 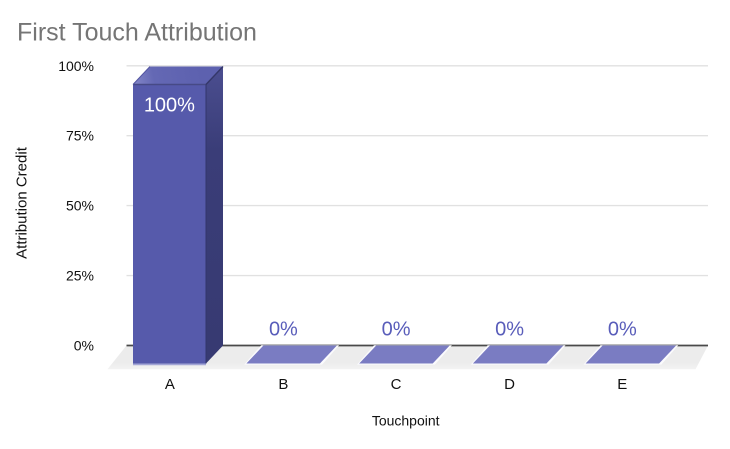 What do you see at coordinates (80, 206) in the screenshot?
I see `svg-text: 50%` at bounding box center [80, 206].